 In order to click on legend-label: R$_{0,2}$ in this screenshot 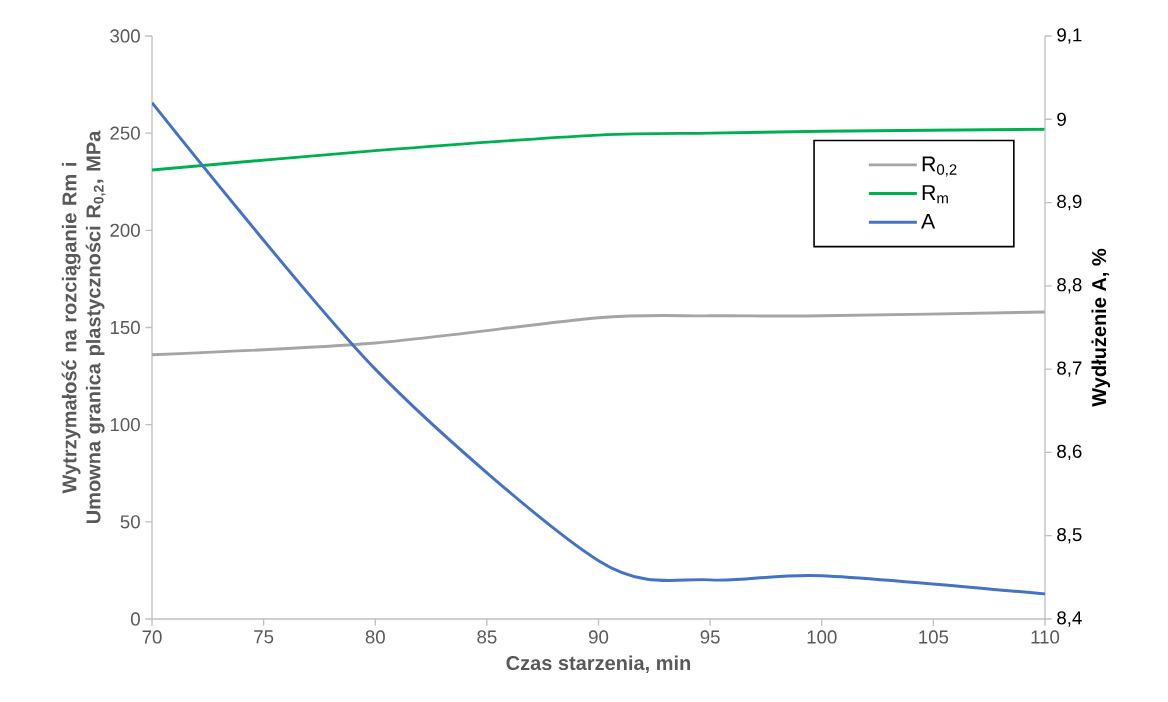, I will do `click(939, 166)`.